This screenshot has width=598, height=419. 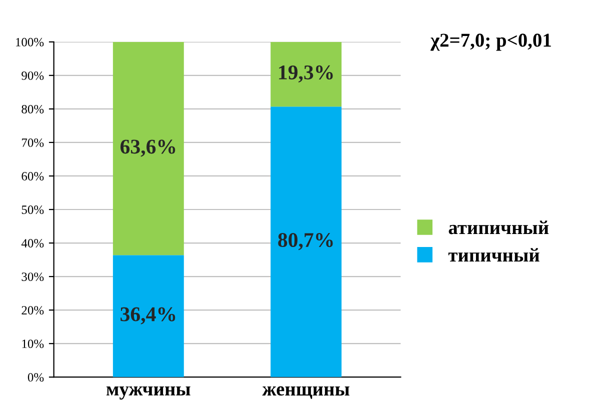 I want to click on y-tick-label: 50%, so click(x=33, y=210).